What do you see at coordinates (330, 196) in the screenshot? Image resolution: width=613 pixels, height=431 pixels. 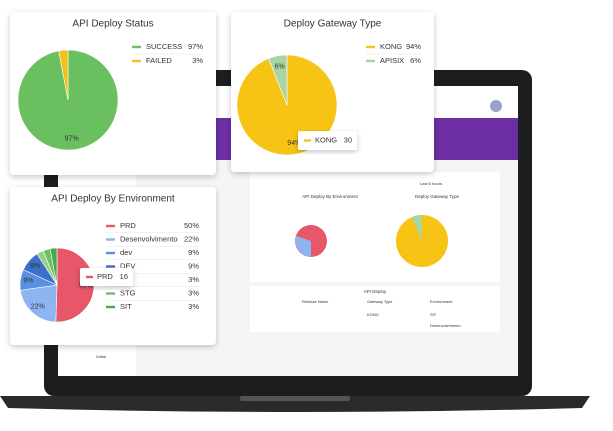 I see `mini-text: API Deploy By Environment` at bounding box center [330, 196].